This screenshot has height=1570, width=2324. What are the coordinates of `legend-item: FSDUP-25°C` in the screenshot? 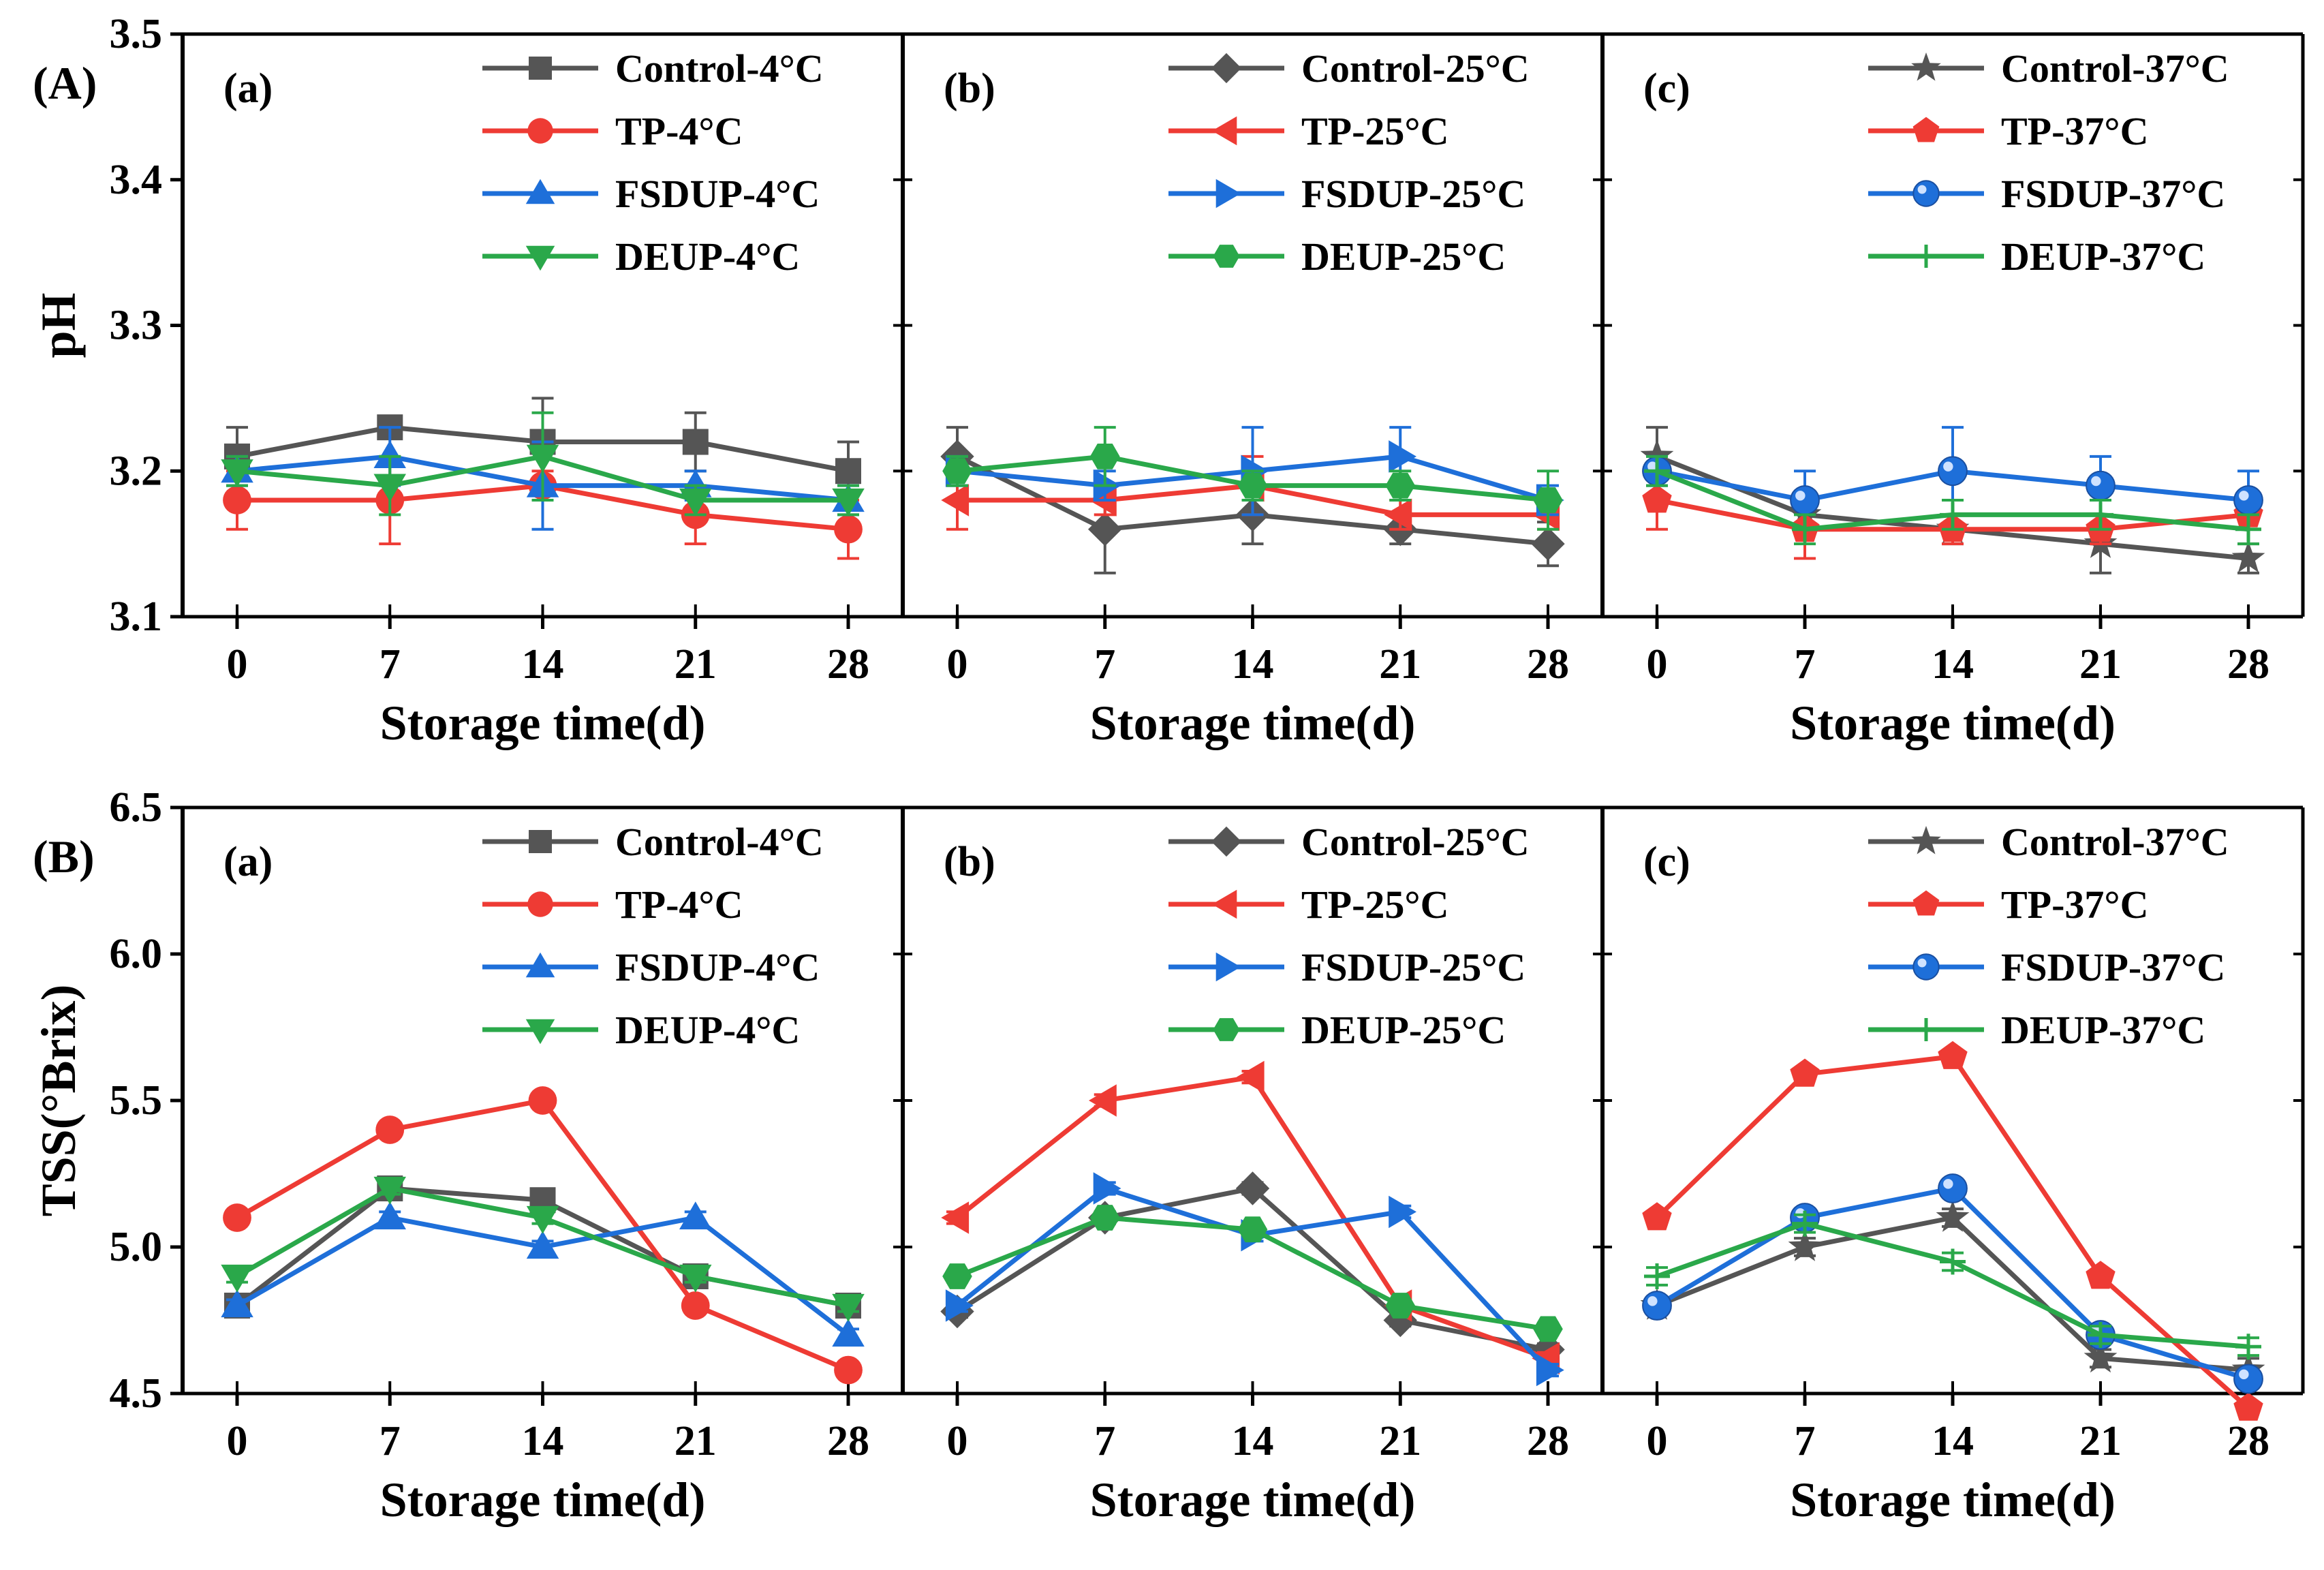 It's located at (1346, 967).